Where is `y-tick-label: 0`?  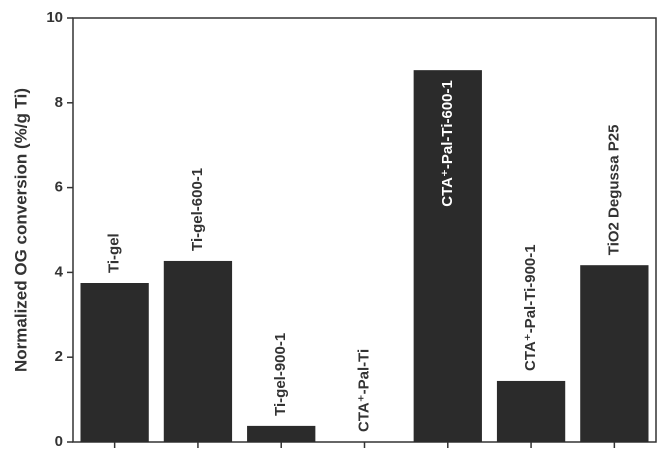
y-tick-label: 0 is located at coordinates (59, 441).